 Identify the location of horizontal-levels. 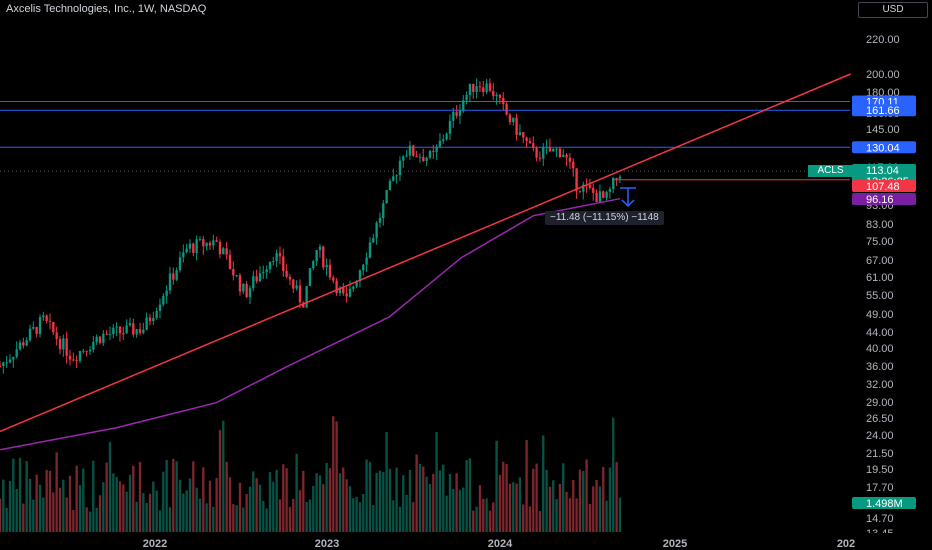
(425, 141).